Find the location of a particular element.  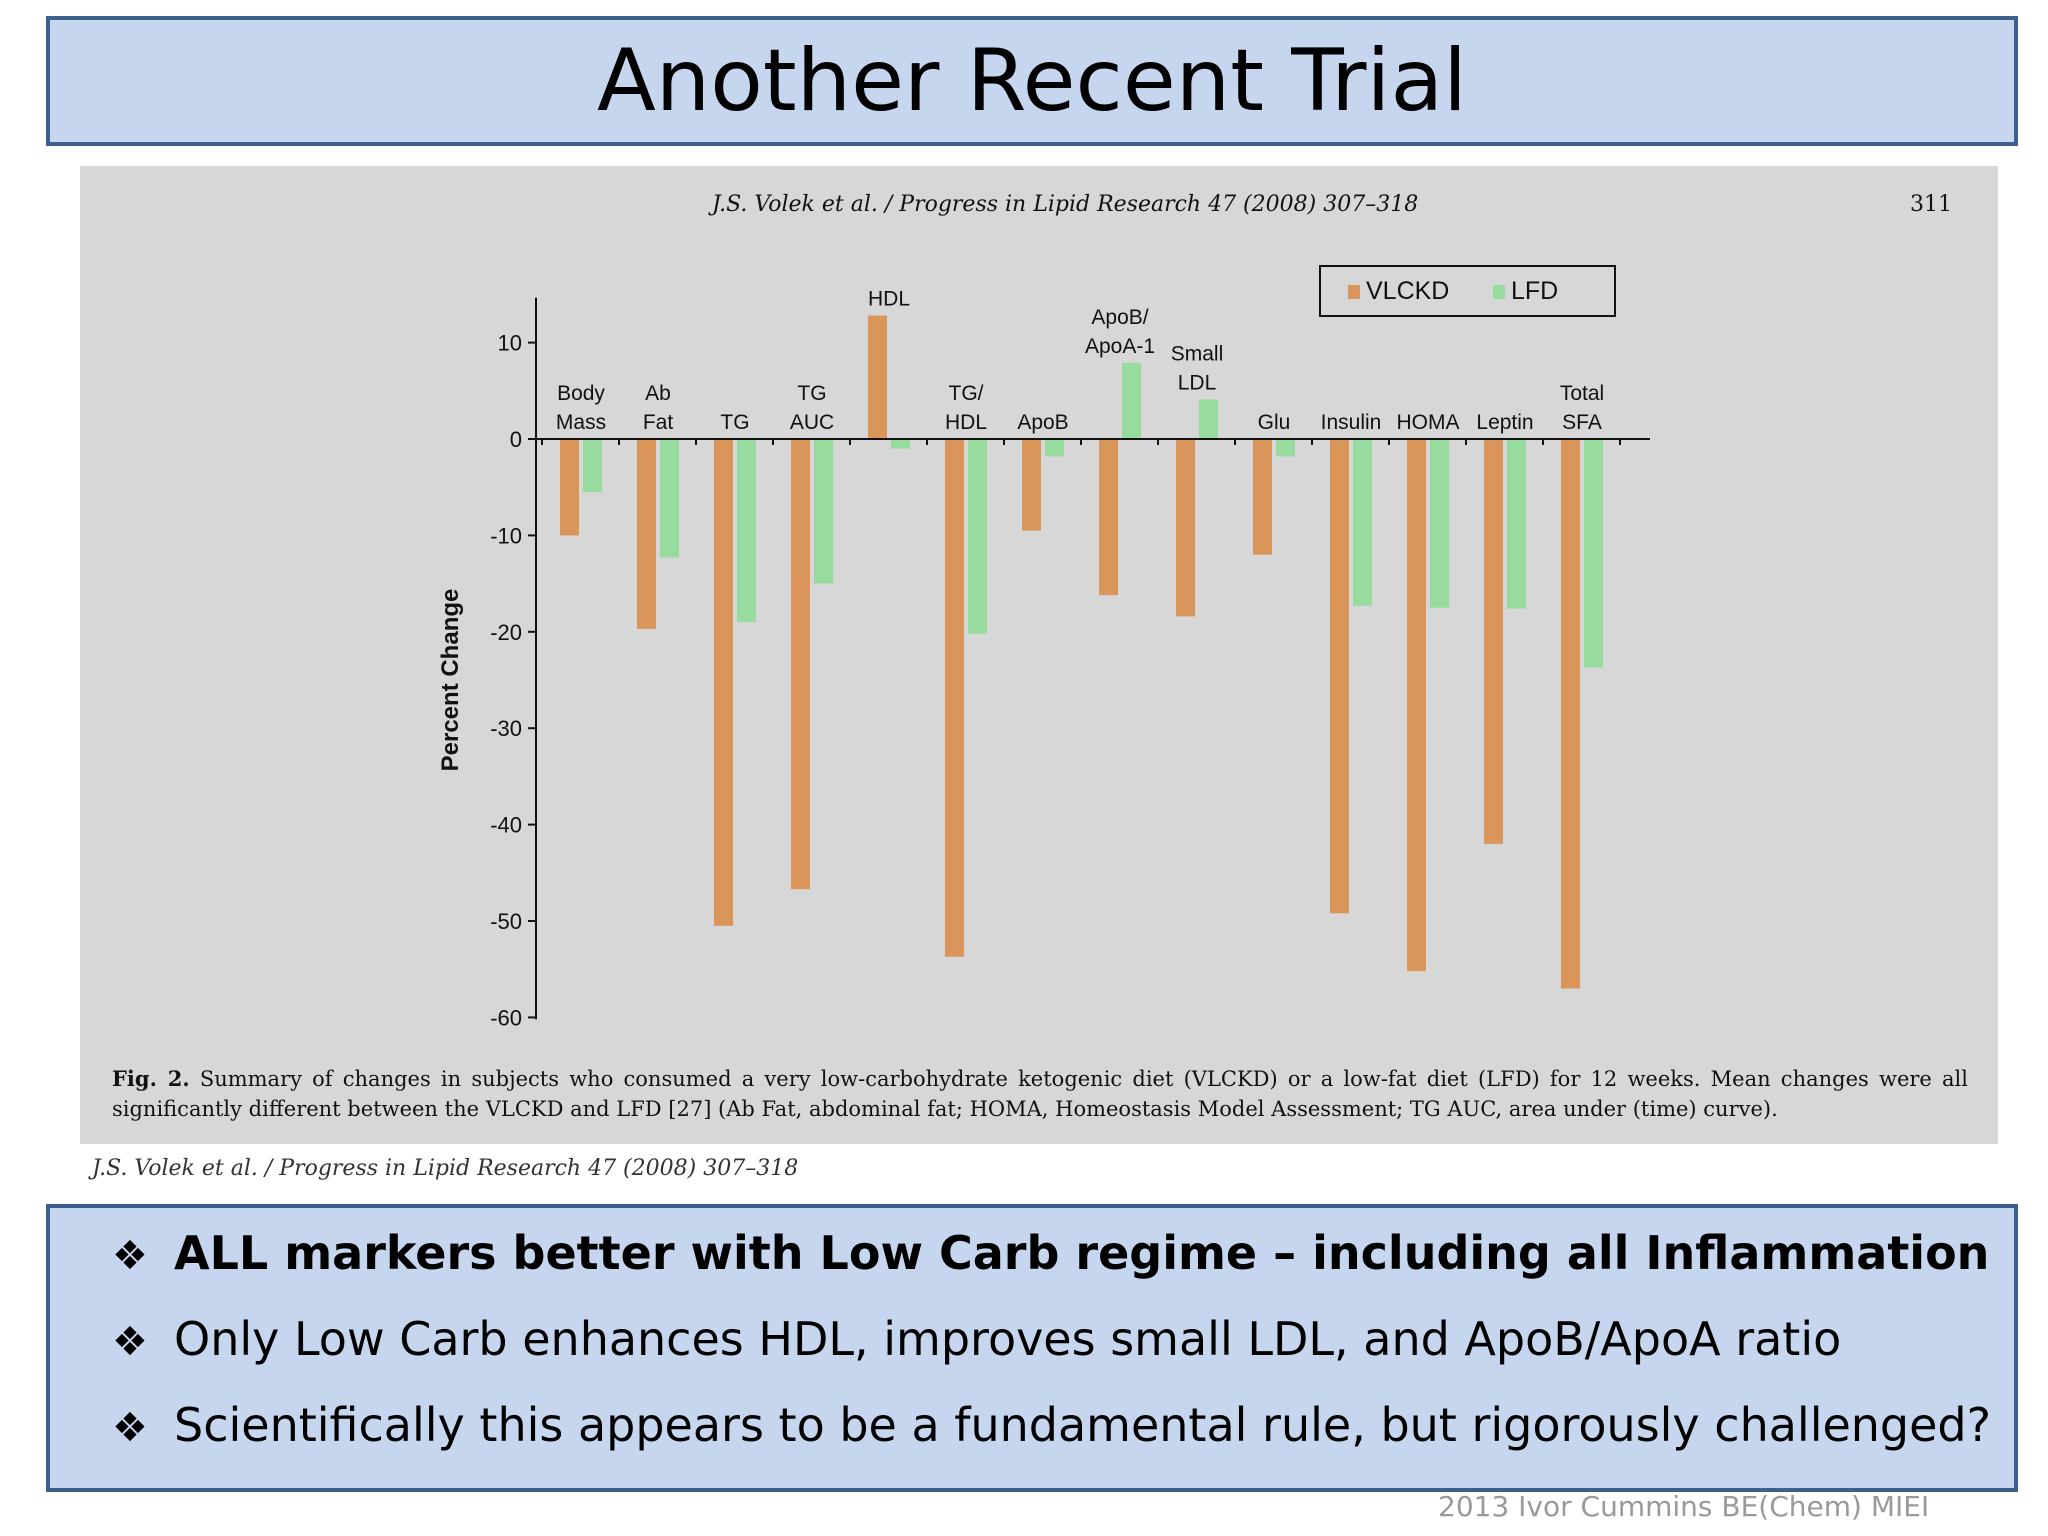

legend-swatch-vlckd is located at coordinates (1354, 292).